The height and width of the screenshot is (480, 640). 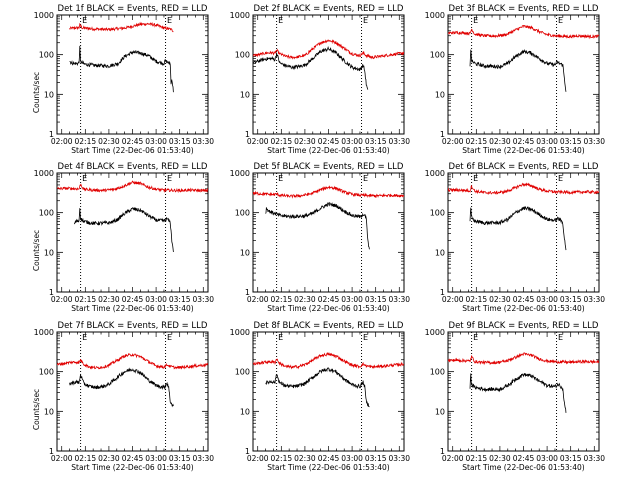 What do you see at coordinates (329, 167) in the screenshot?
I see `panel-title: Det 5f BLACK = Events, RED = LLD` at bounding box center [329, 167].